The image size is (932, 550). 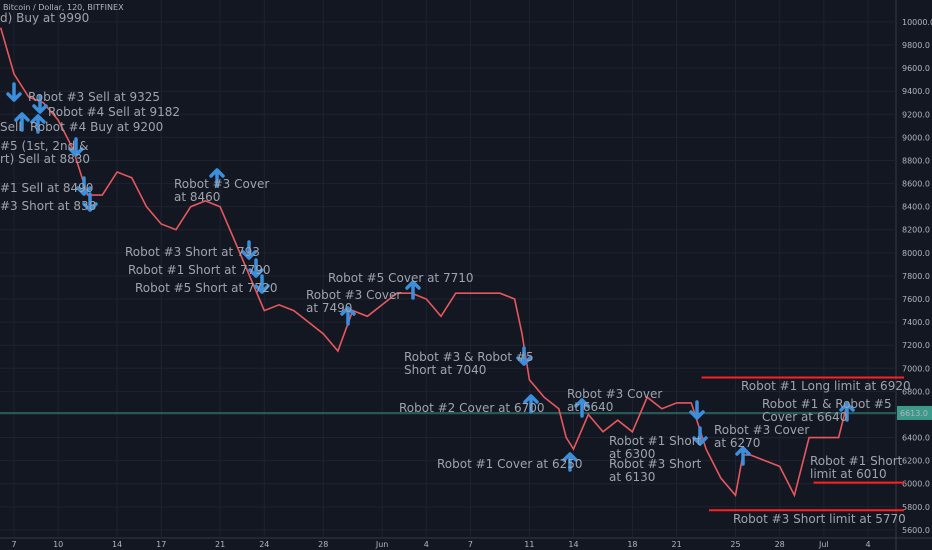 What do you see at coordinates (916, 530) in the screenshot?
I see `y-tick-label: 5600.0` at bounding box center [916, 530].